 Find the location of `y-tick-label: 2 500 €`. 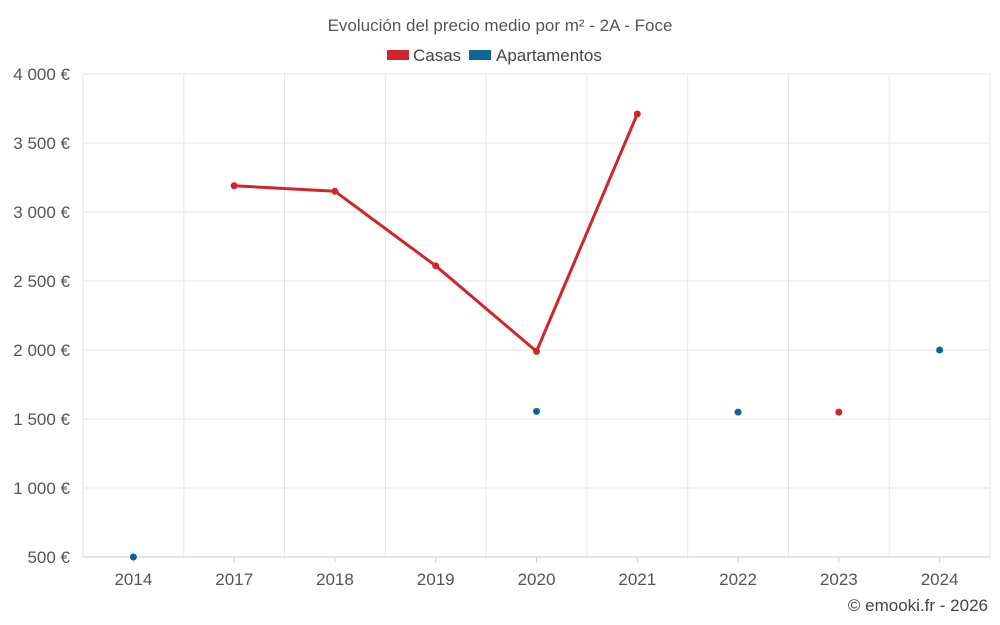

y-tick-label: 2 500 € is located at coordinates (41, 281).